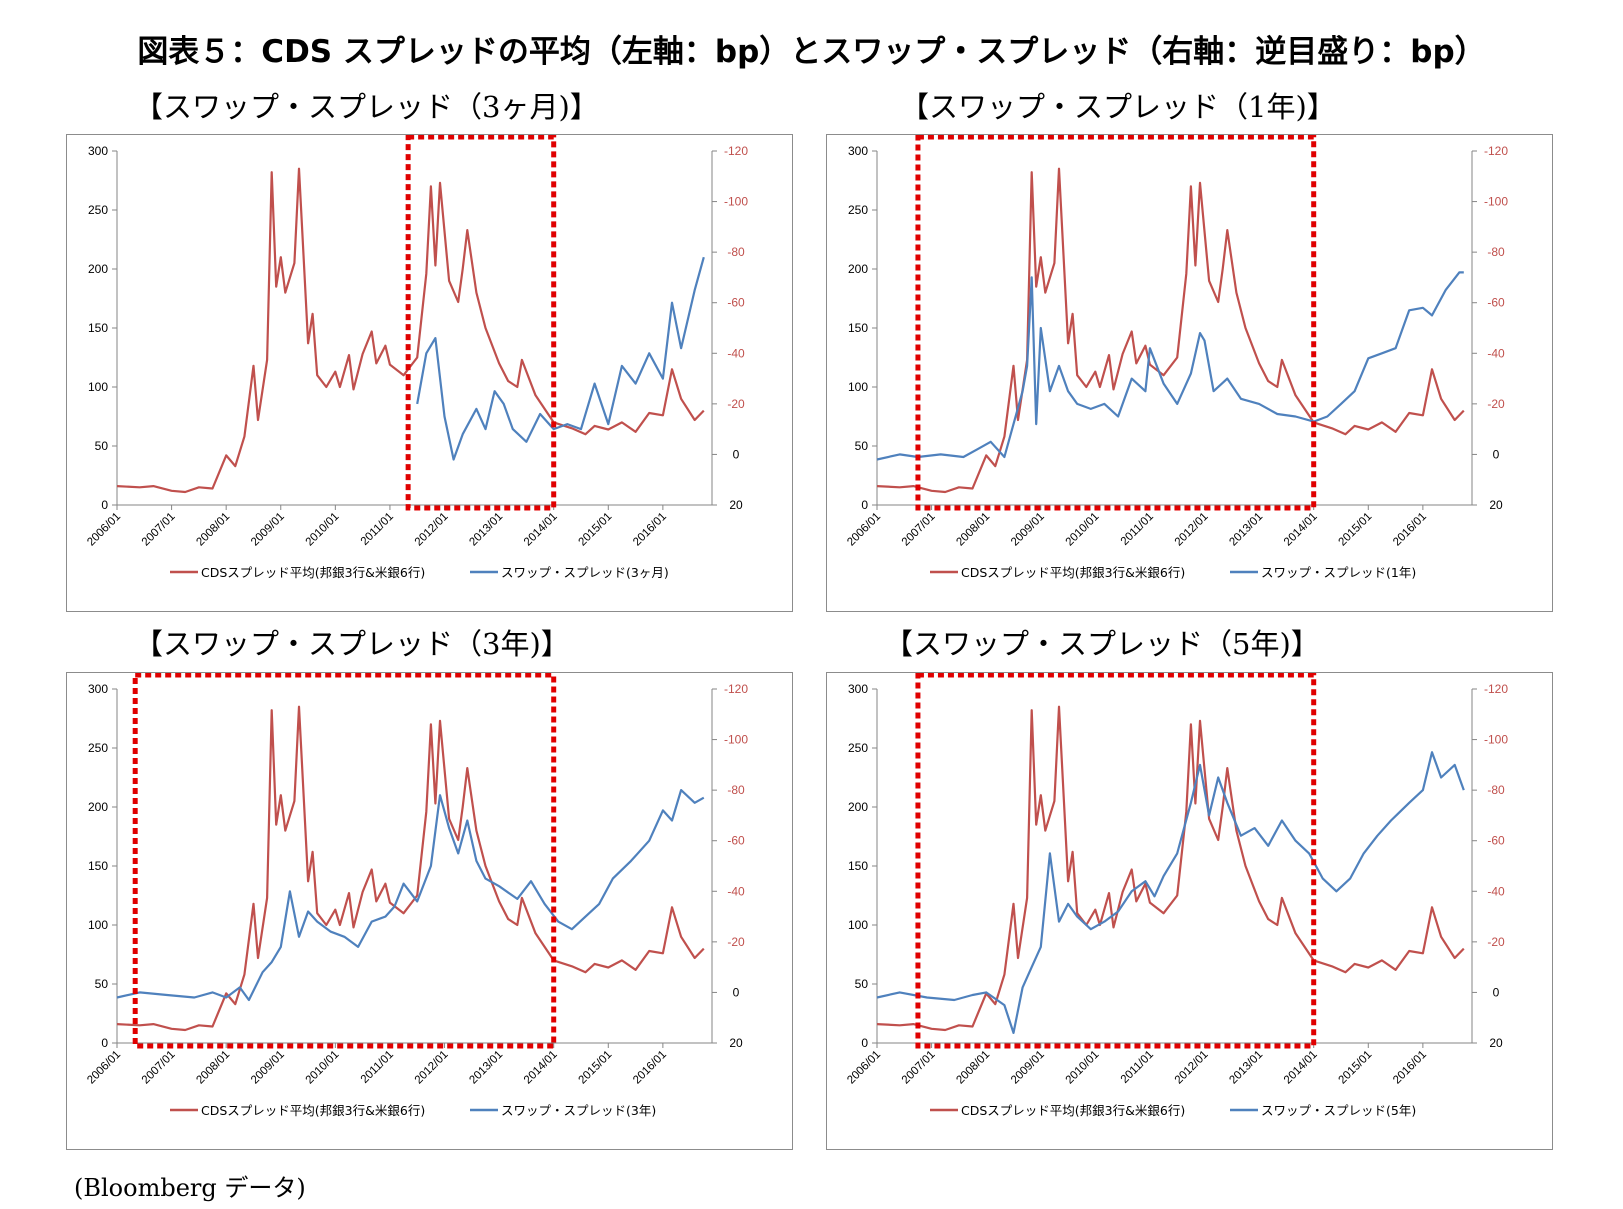  Describe the element at coordinates (366, 107) in the screenshot. I see `panel-title-3m: 【スワップ・スプレッド（3ヶ月)】` at that location.